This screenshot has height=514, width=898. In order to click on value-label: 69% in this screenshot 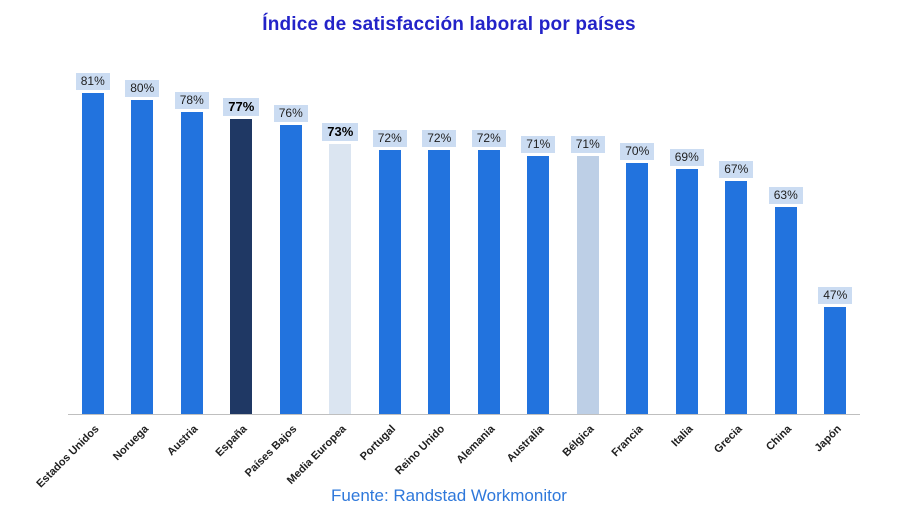, I will do `click(686, 157)`.